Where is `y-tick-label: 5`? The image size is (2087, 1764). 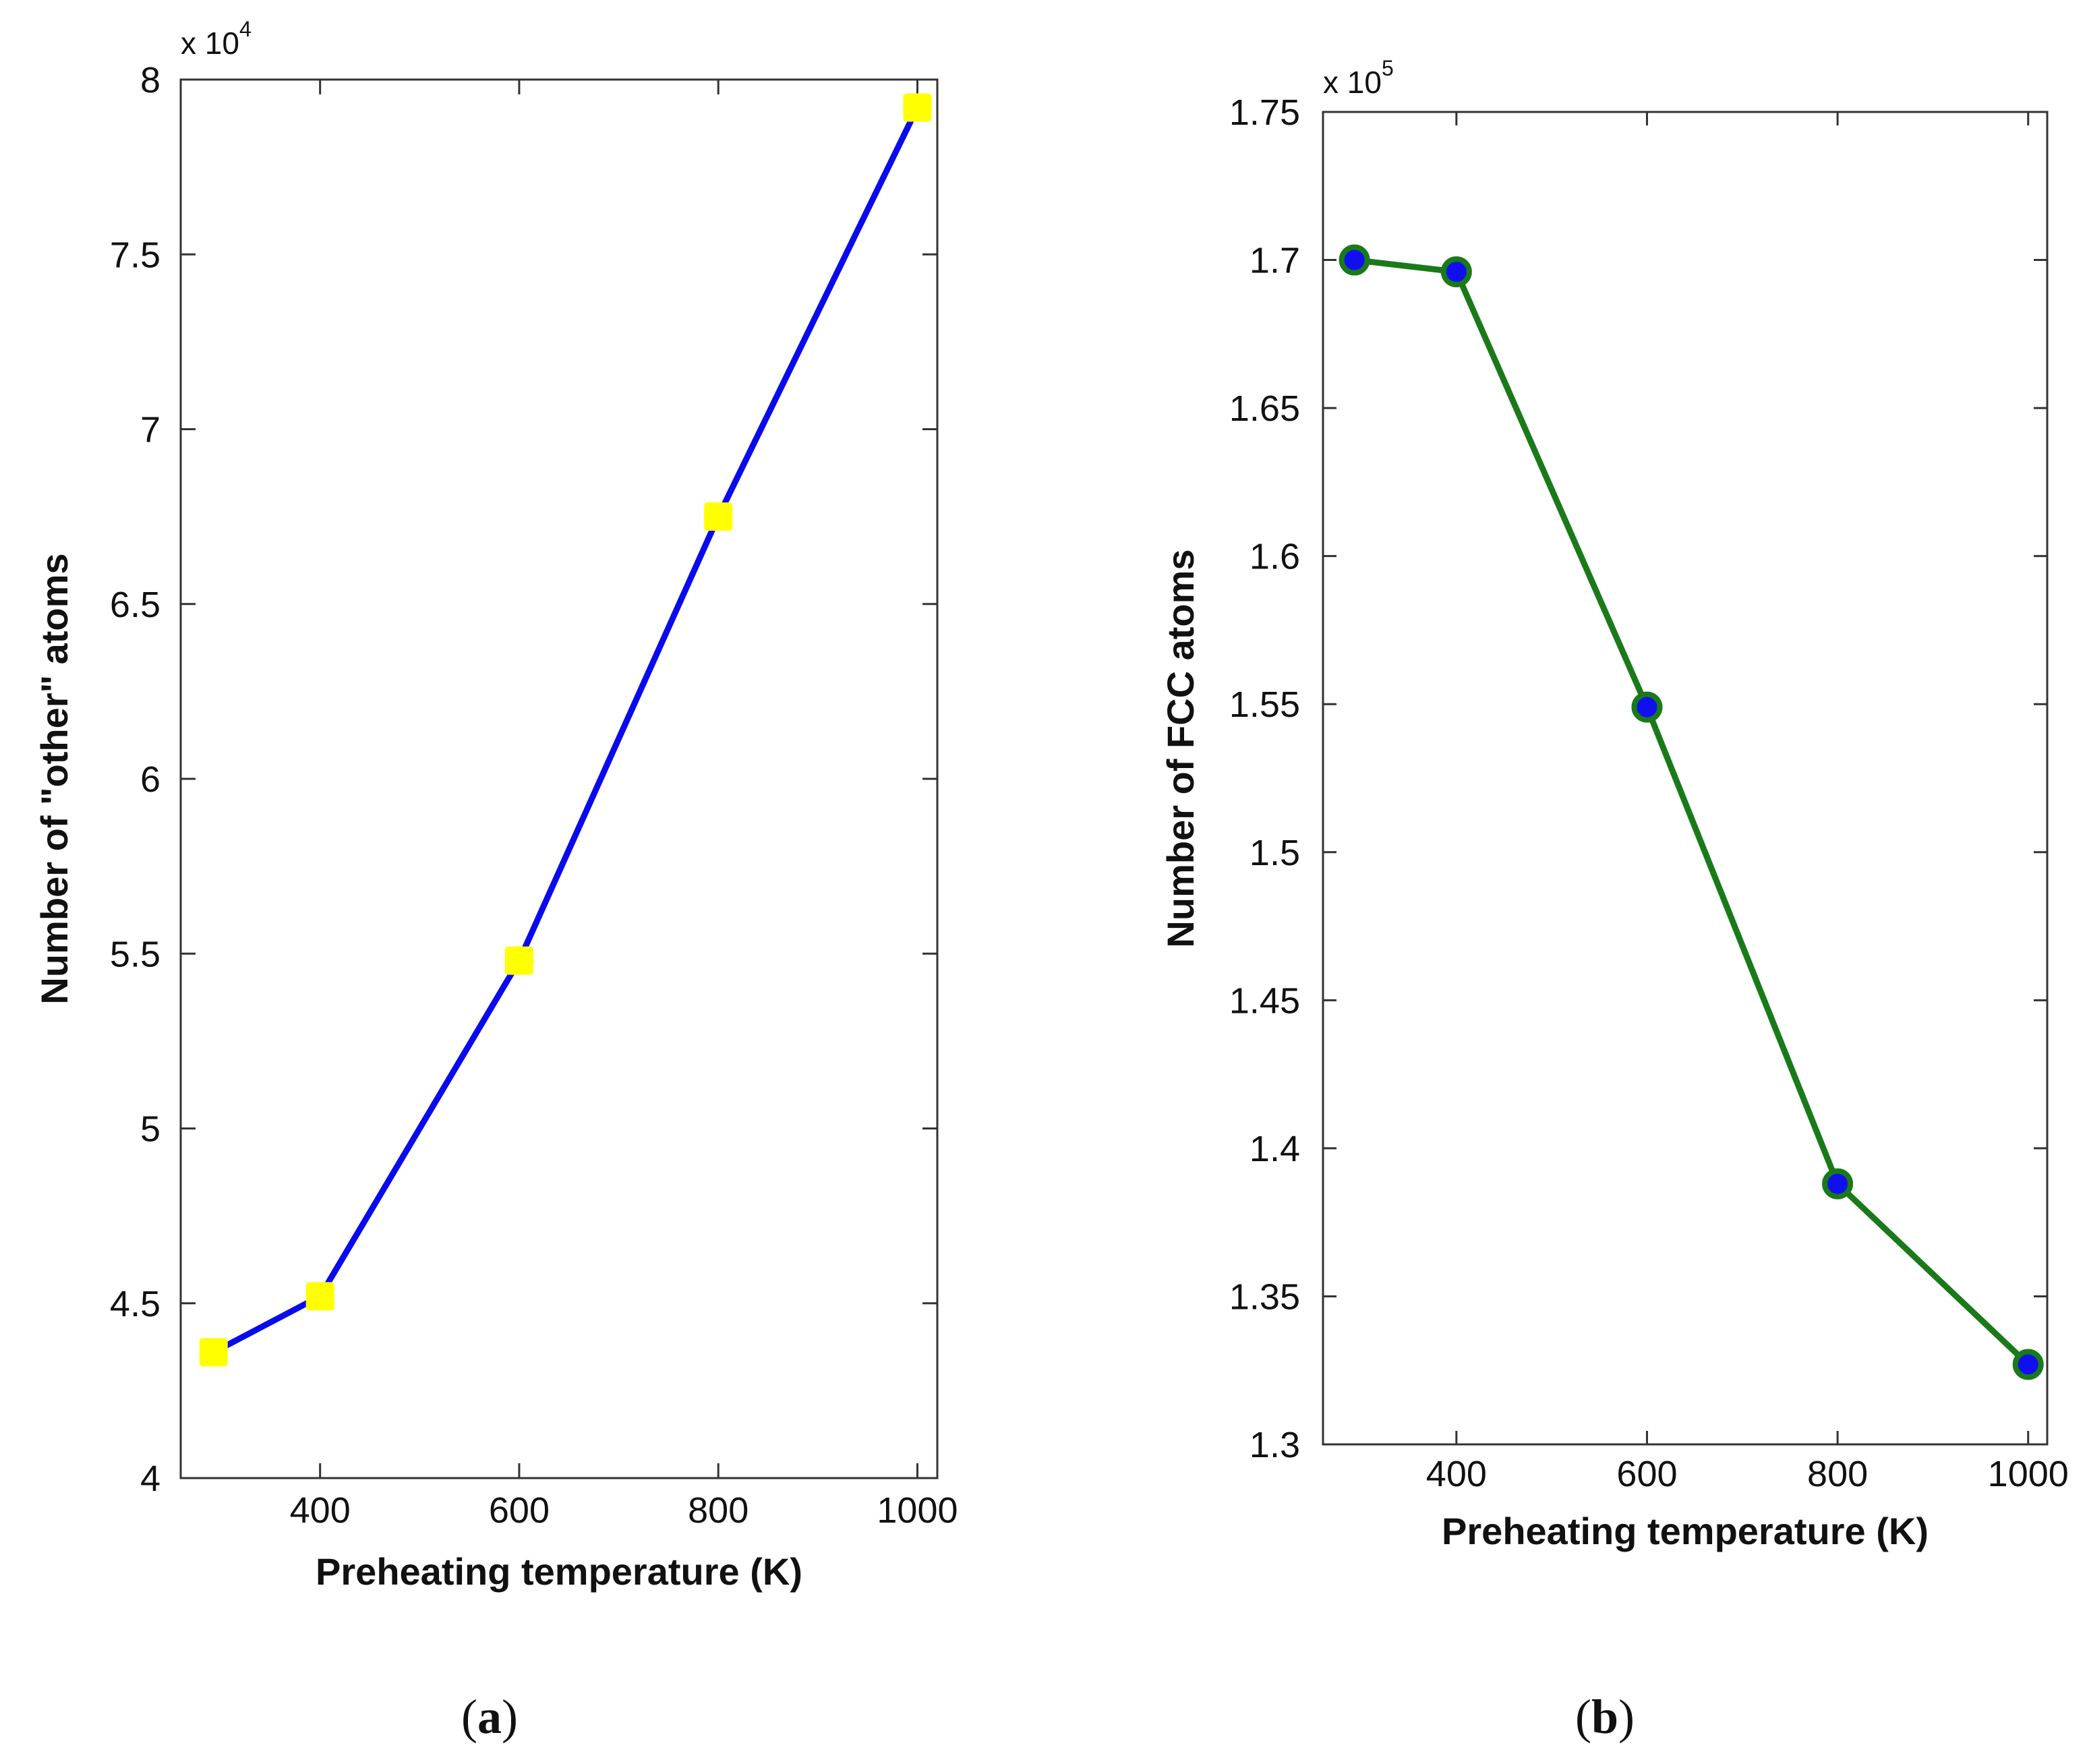 y-tick-label: 5 is located at coordinates (150, 1129).